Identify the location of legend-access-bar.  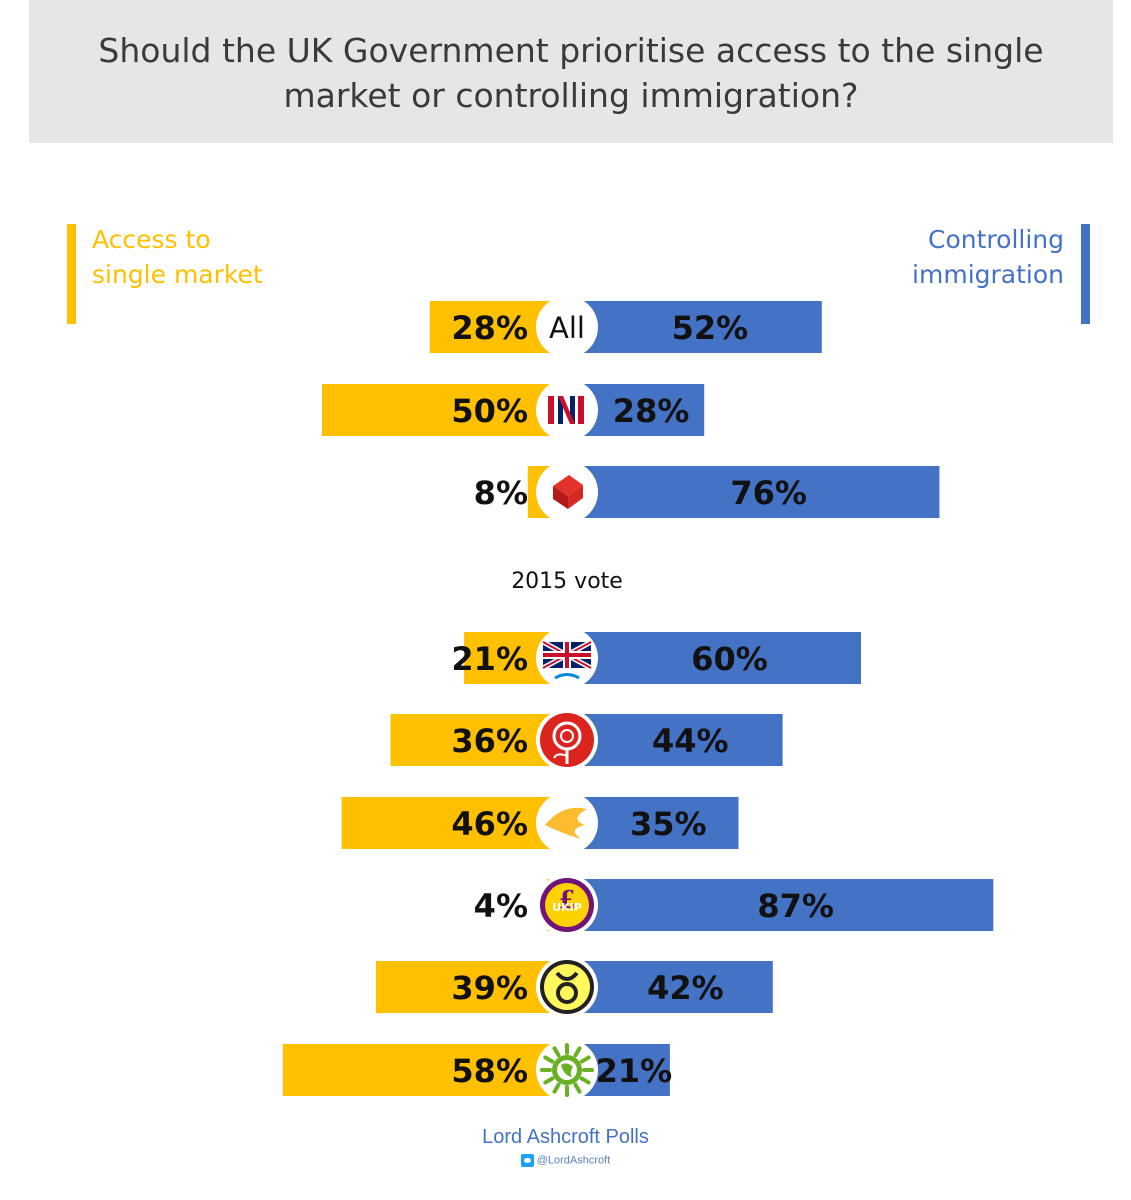
(71, 274).